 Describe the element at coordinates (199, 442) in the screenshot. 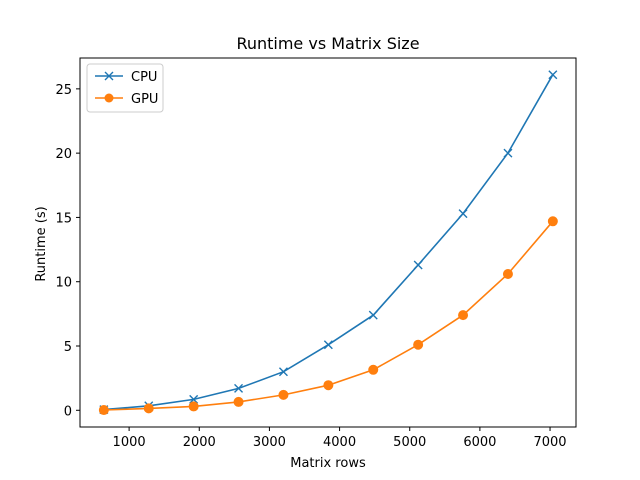

I see `x-tick-label: 2000` at that location.